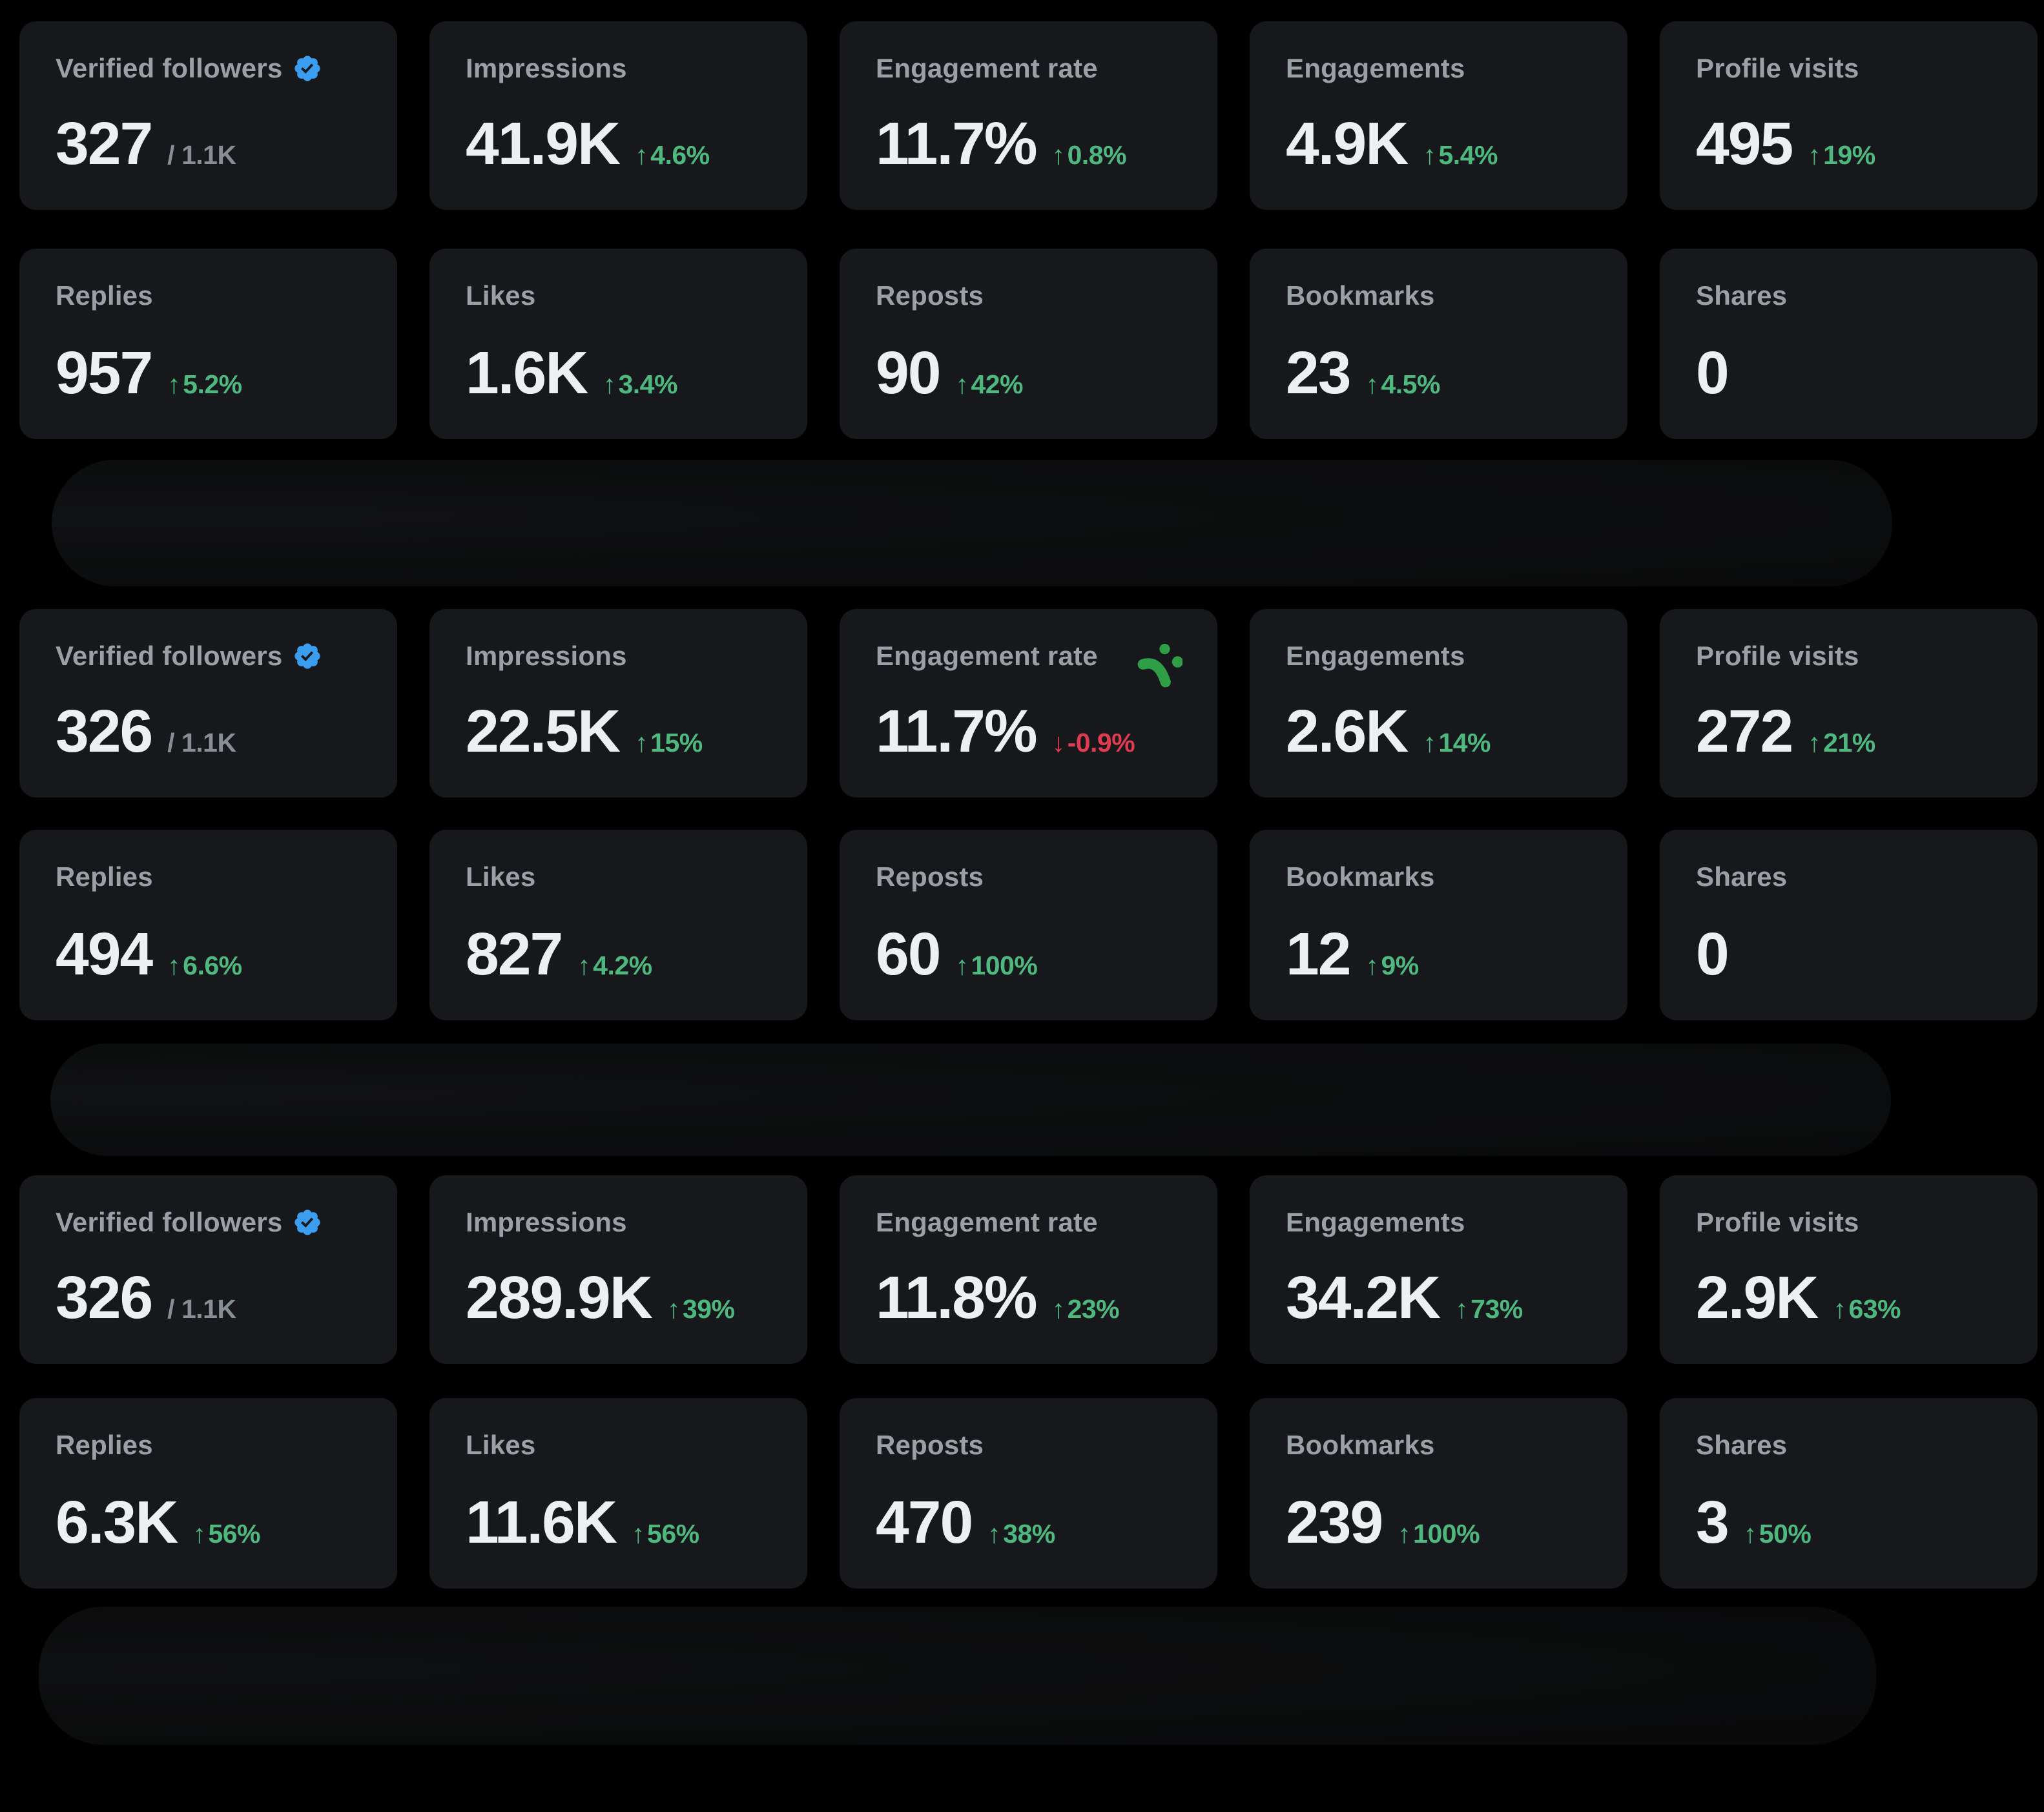 This screenshot has height=1812, width=2044. I want to click on metric-value: 41.9K, so click(543, 143).